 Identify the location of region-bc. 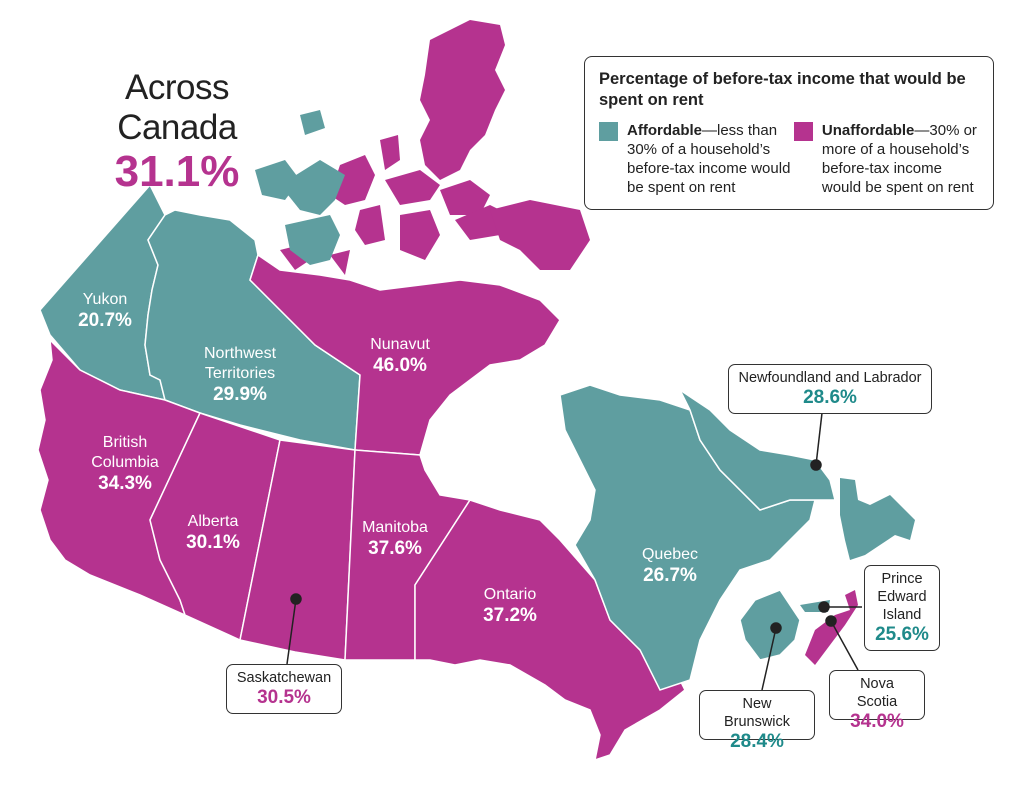
(119, 477).